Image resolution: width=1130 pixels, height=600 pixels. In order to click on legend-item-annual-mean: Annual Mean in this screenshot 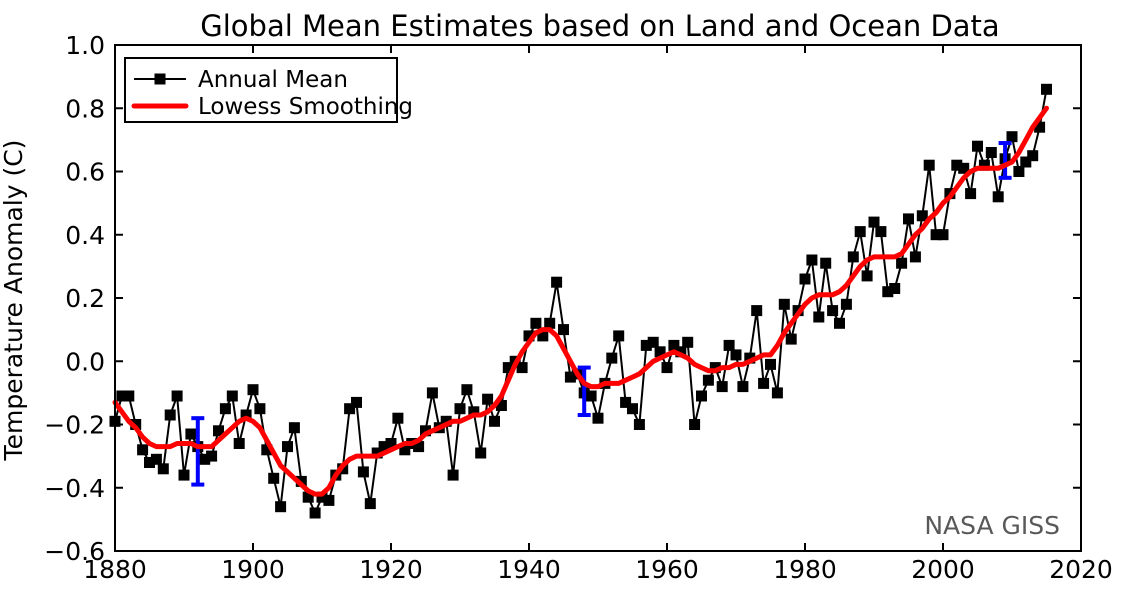, I will do `click(241, 80)`.